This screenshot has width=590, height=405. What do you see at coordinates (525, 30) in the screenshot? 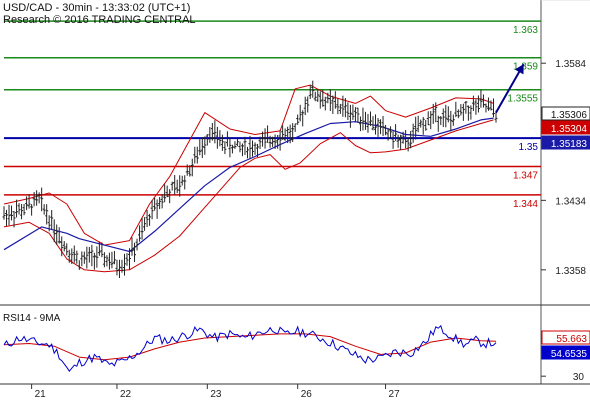
I see `level-label: 1.363` at bounding box center [525, 30].